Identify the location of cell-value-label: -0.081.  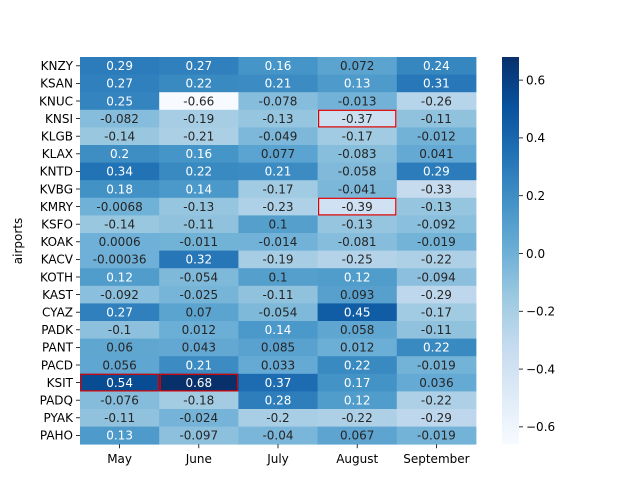
(357, 242).